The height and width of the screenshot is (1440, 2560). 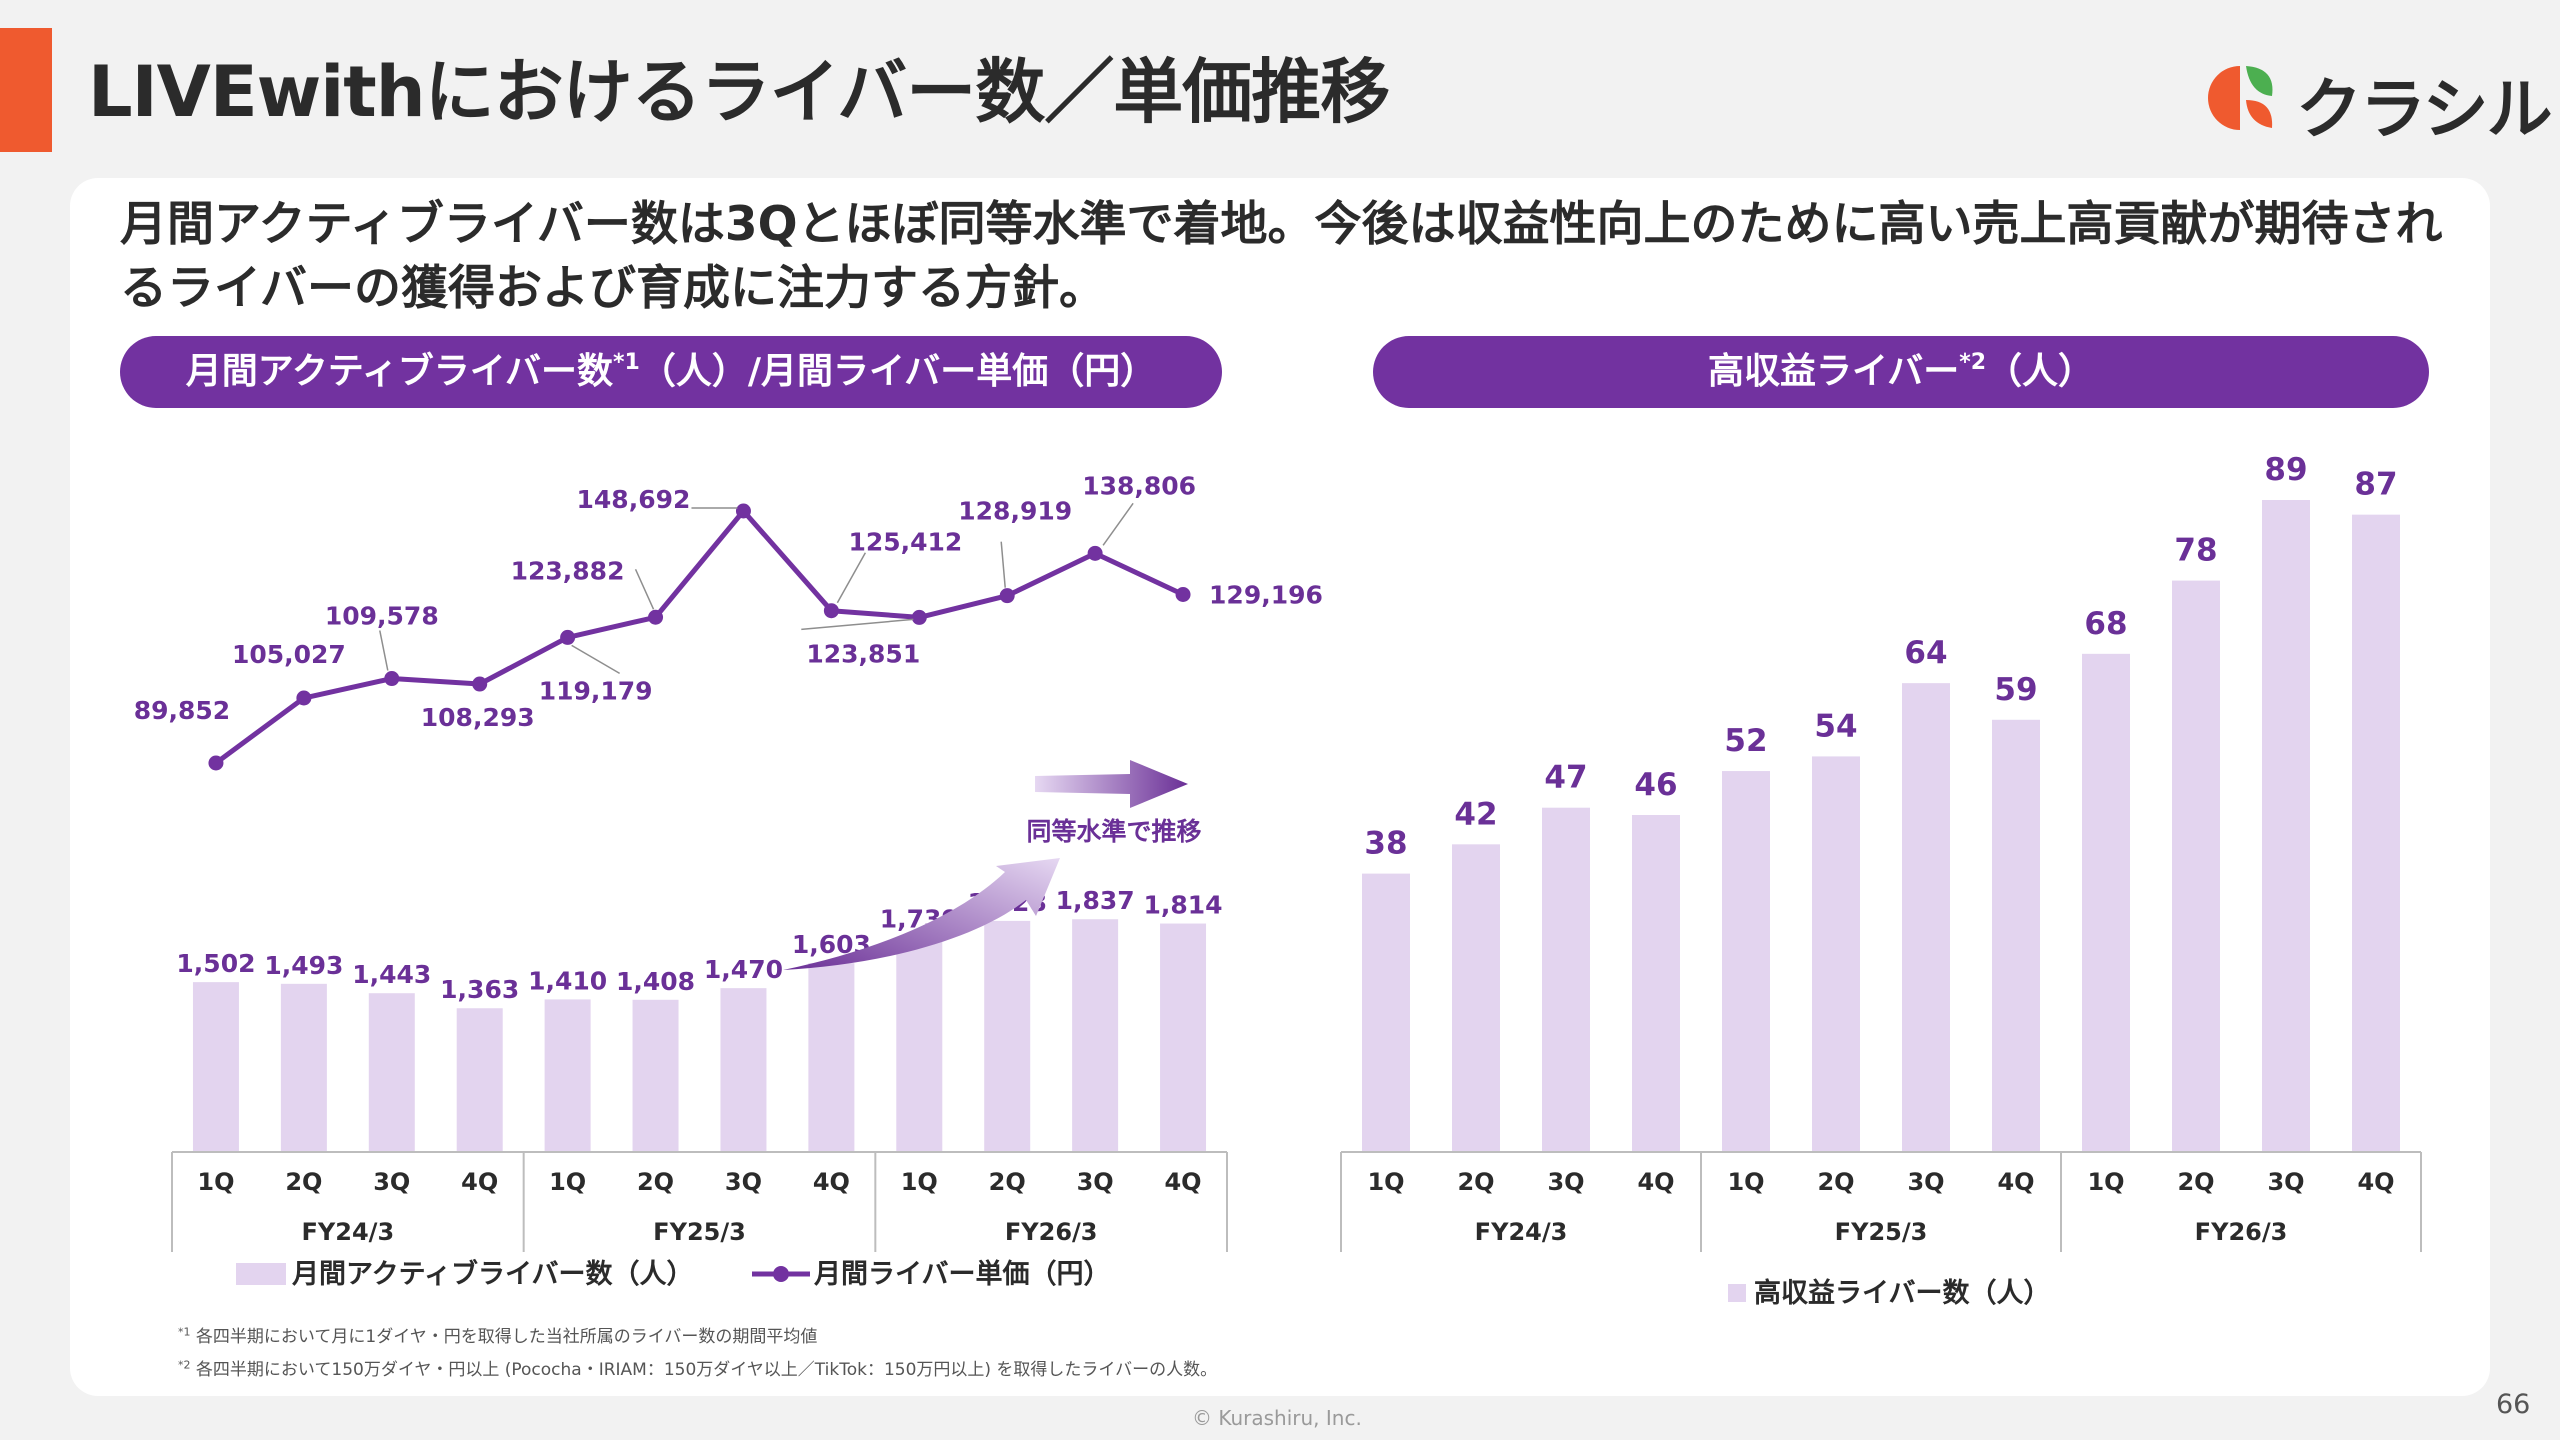 I want to click on kurashiru-logo: クラシル, so click(x=2376, y=98).